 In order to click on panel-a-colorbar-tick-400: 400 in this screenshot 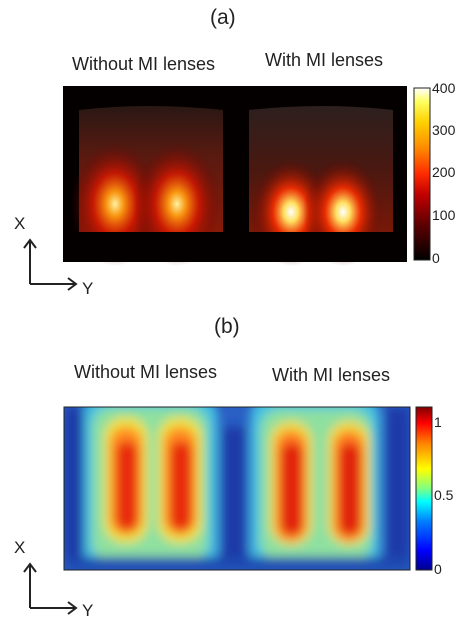, I will do `click(444, 88)`.